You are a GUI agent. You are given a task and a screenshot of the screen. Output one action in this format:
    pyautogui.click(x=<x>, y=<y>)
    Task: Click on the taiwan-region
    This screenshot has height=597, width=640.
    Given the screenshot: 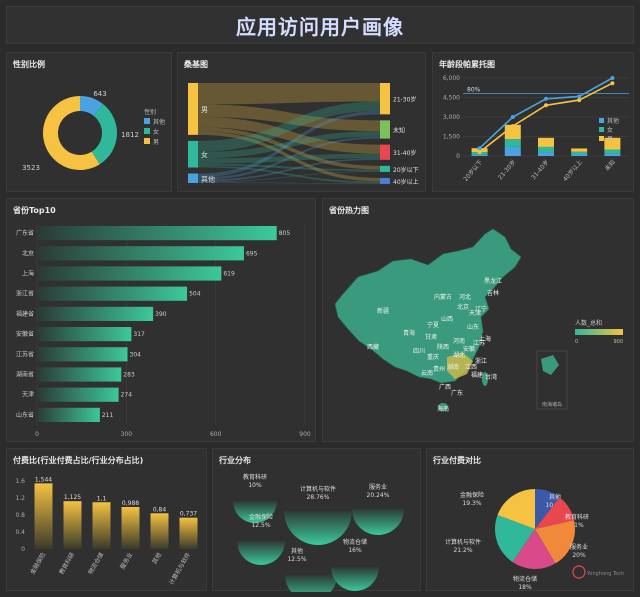 What is the action you would take?
    pyautogui.click(x=485, y=379)
    